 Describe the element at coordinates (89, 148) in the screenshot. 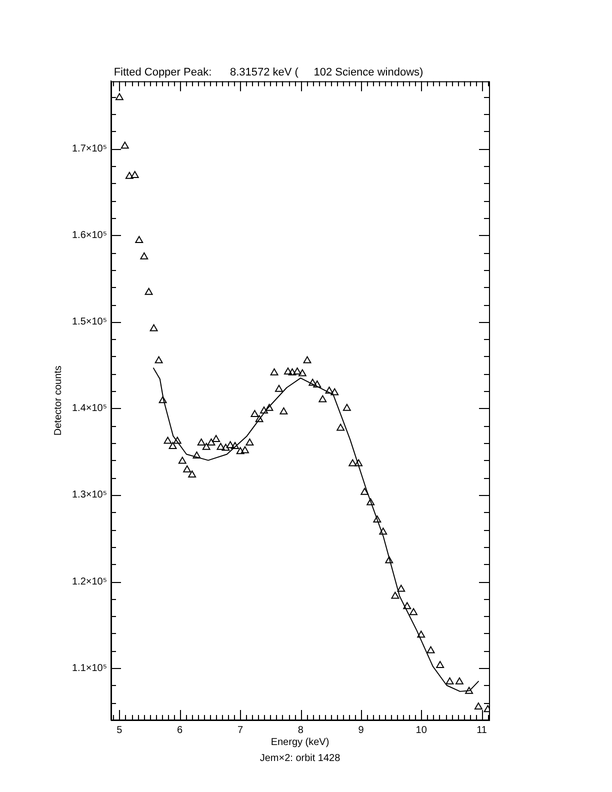

I see `y-tick-label: 1.7×10⁵` at that location.